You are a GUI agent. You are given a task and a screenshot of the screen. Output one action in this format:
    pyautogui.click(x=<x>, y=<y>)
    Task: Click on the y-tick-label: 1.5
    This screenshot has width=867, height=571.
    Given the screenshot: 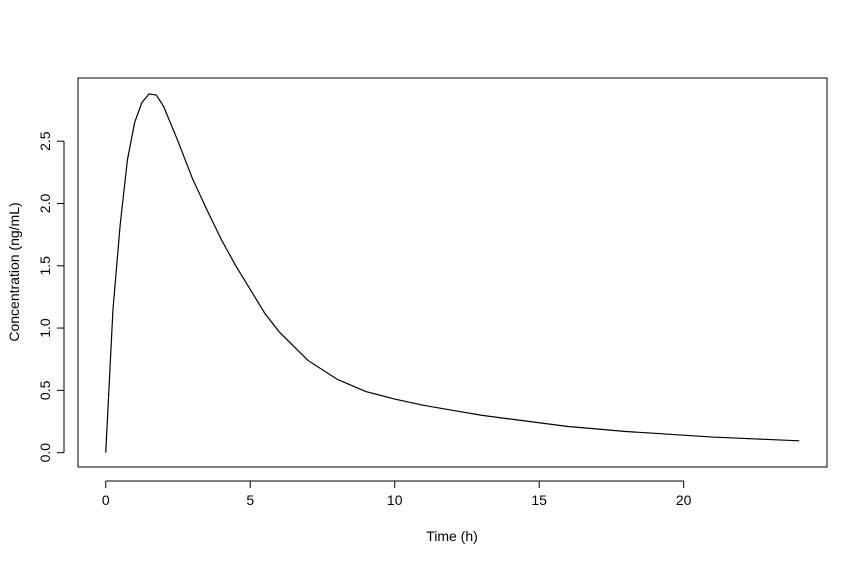 What is the action you would take?
    pyautogui.click(x=45, y=266)
    